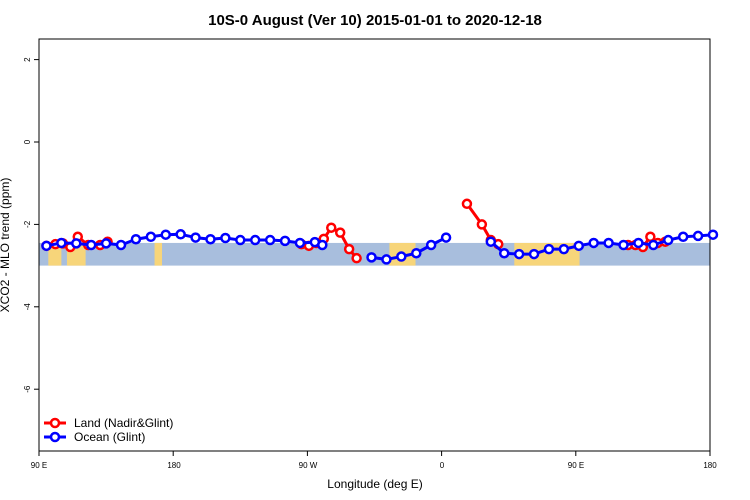 Image resolution: width=750 pixels, height=500 pixels. I want to click on y-tick-labels: 2 0 -2 -4 -6, so click(27, 225).